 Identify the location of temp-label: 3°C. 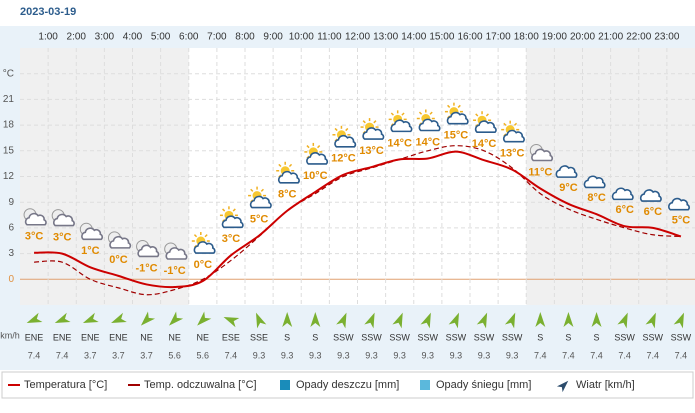
(231, 239).